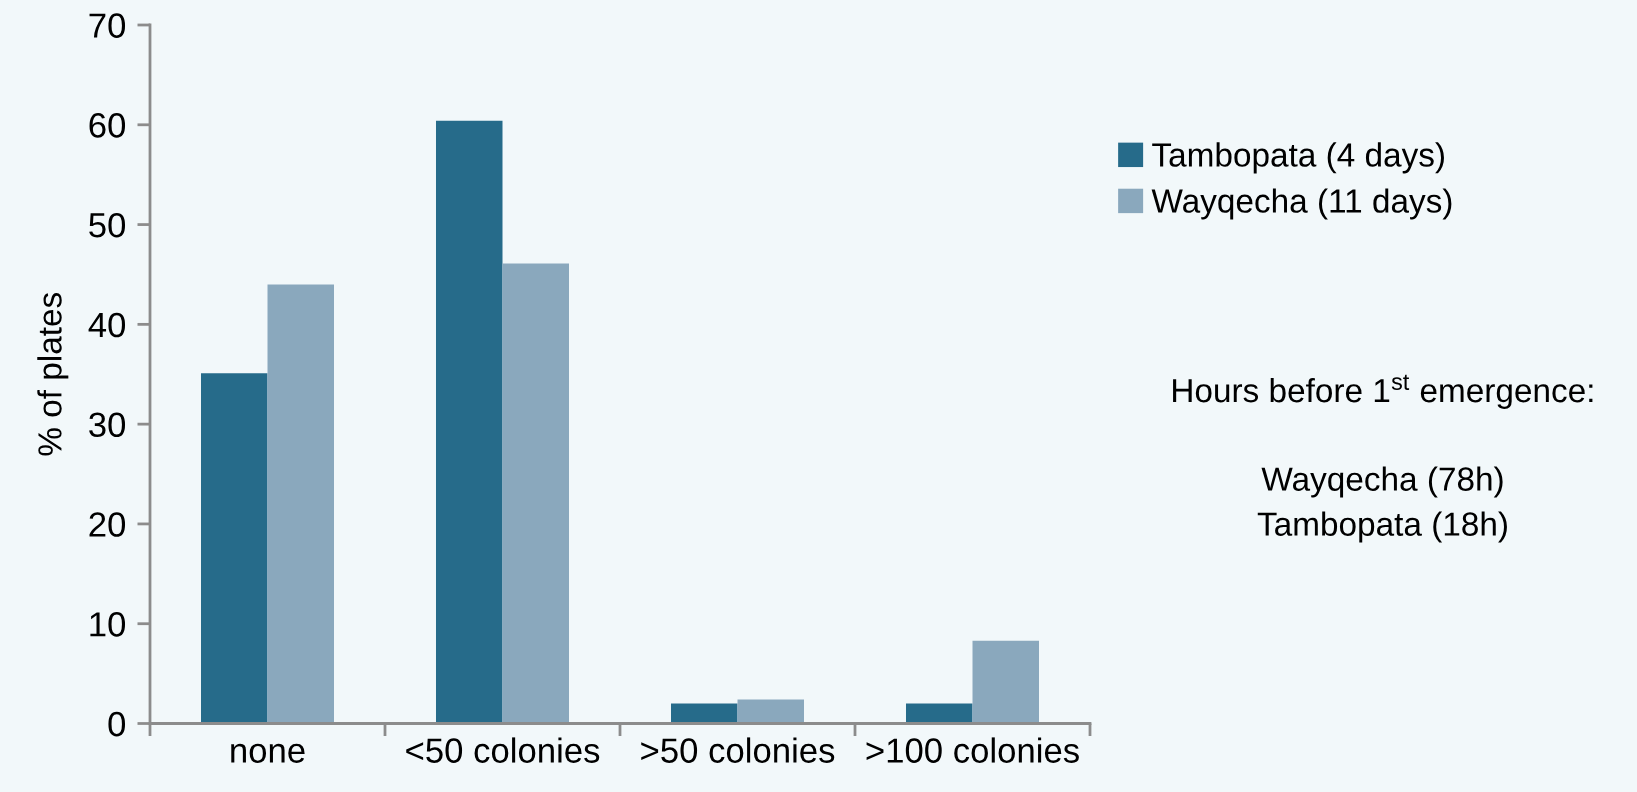 This screenshot has height=792, width=1637. Describe the element at coordinates (107, 25) in the screenshot. I see `y-tick-label: 70` at that location.